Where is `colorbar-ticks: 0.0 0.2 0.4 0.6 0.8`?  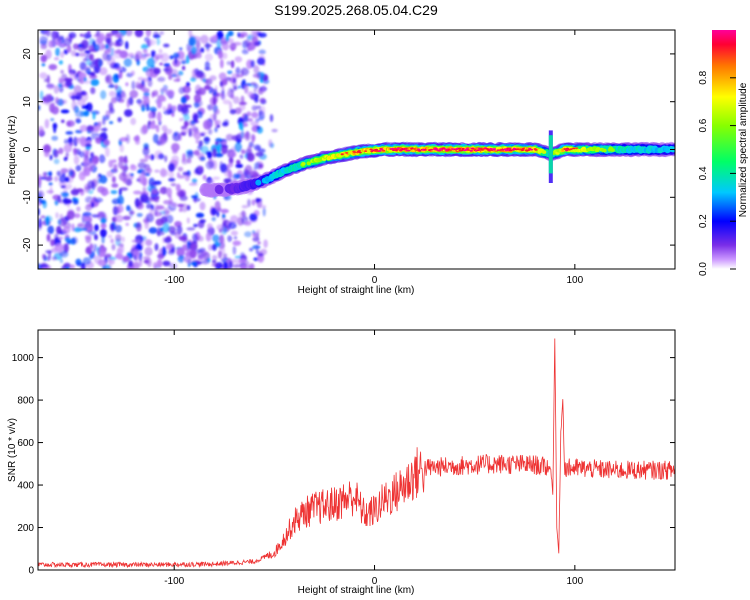
colorbar-ticks: 0.0 0.2 0.4 0.6 0.8 is located at coordinates (717, 173).